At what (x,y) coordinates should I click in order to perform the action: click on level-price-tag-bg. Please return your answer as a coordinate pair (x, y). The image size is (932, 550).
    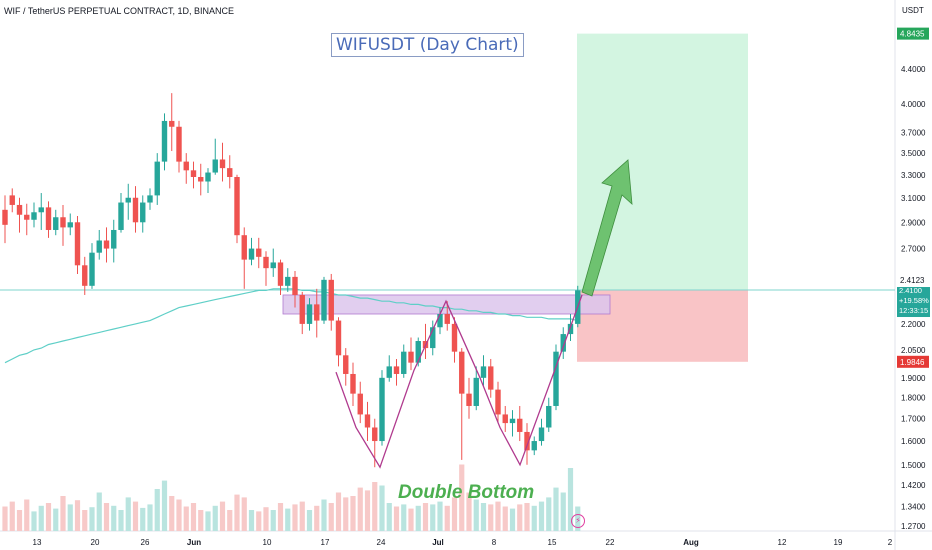
    Looking at the image, I should click on (913, 280).